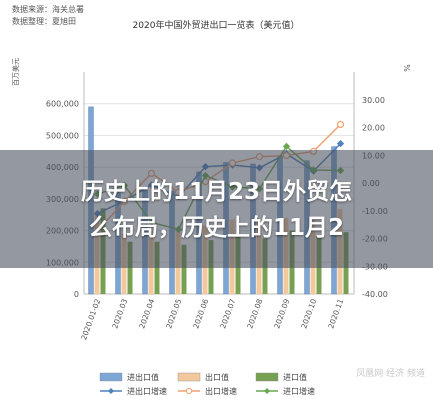  What do you see at coordinates (406, 68) in the screenshot?
I see `right-axis-unit: %` at bounding box center [406, 68].